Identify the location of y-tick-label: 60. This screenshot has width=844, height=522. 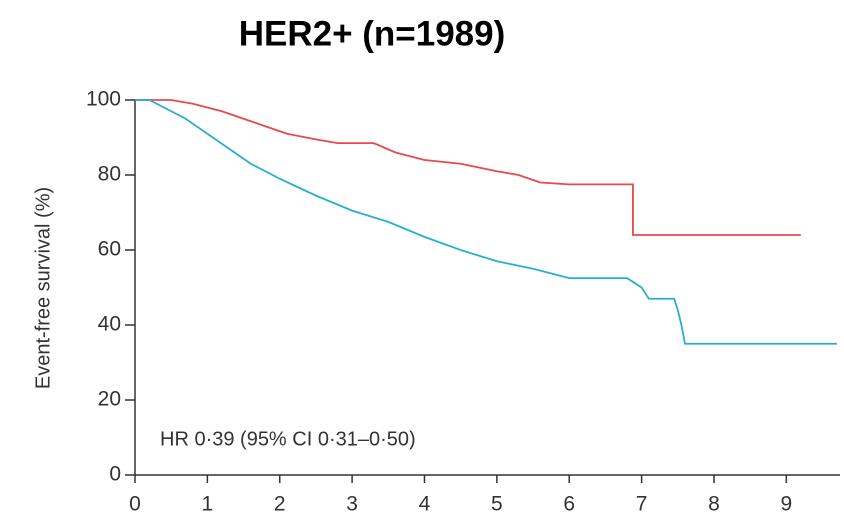
(109, 249).